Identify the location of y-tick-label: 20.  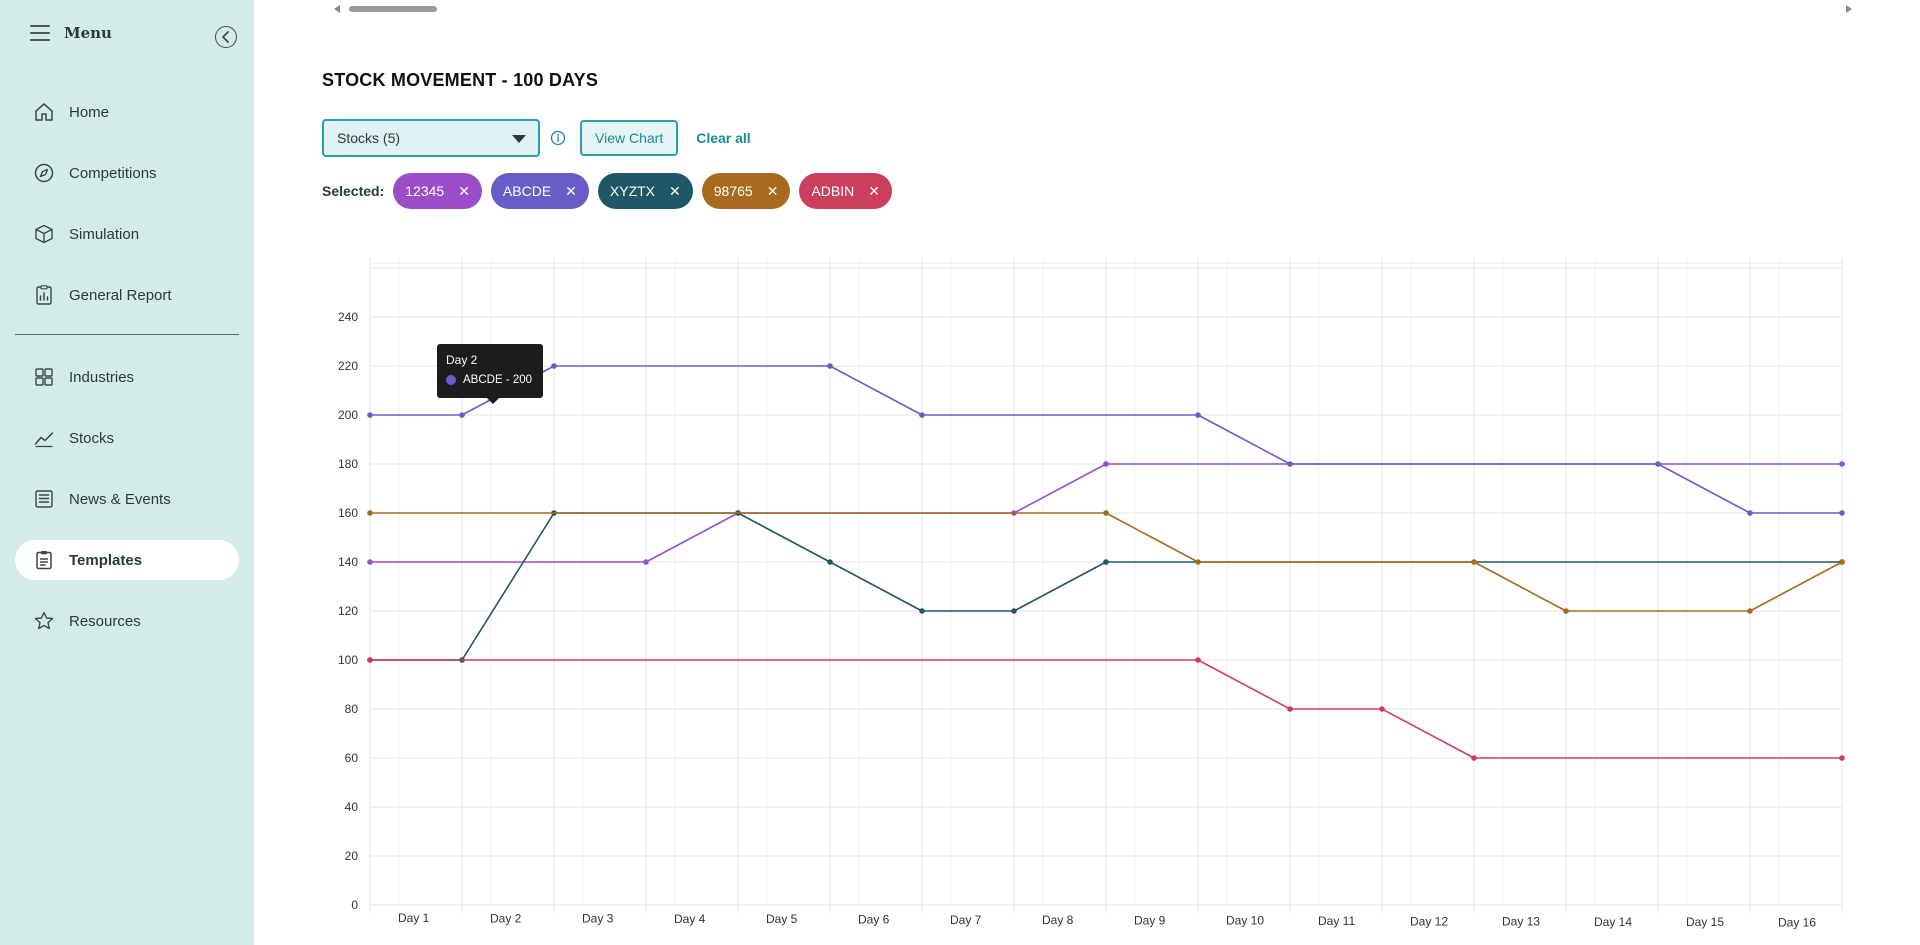
(352, 856).